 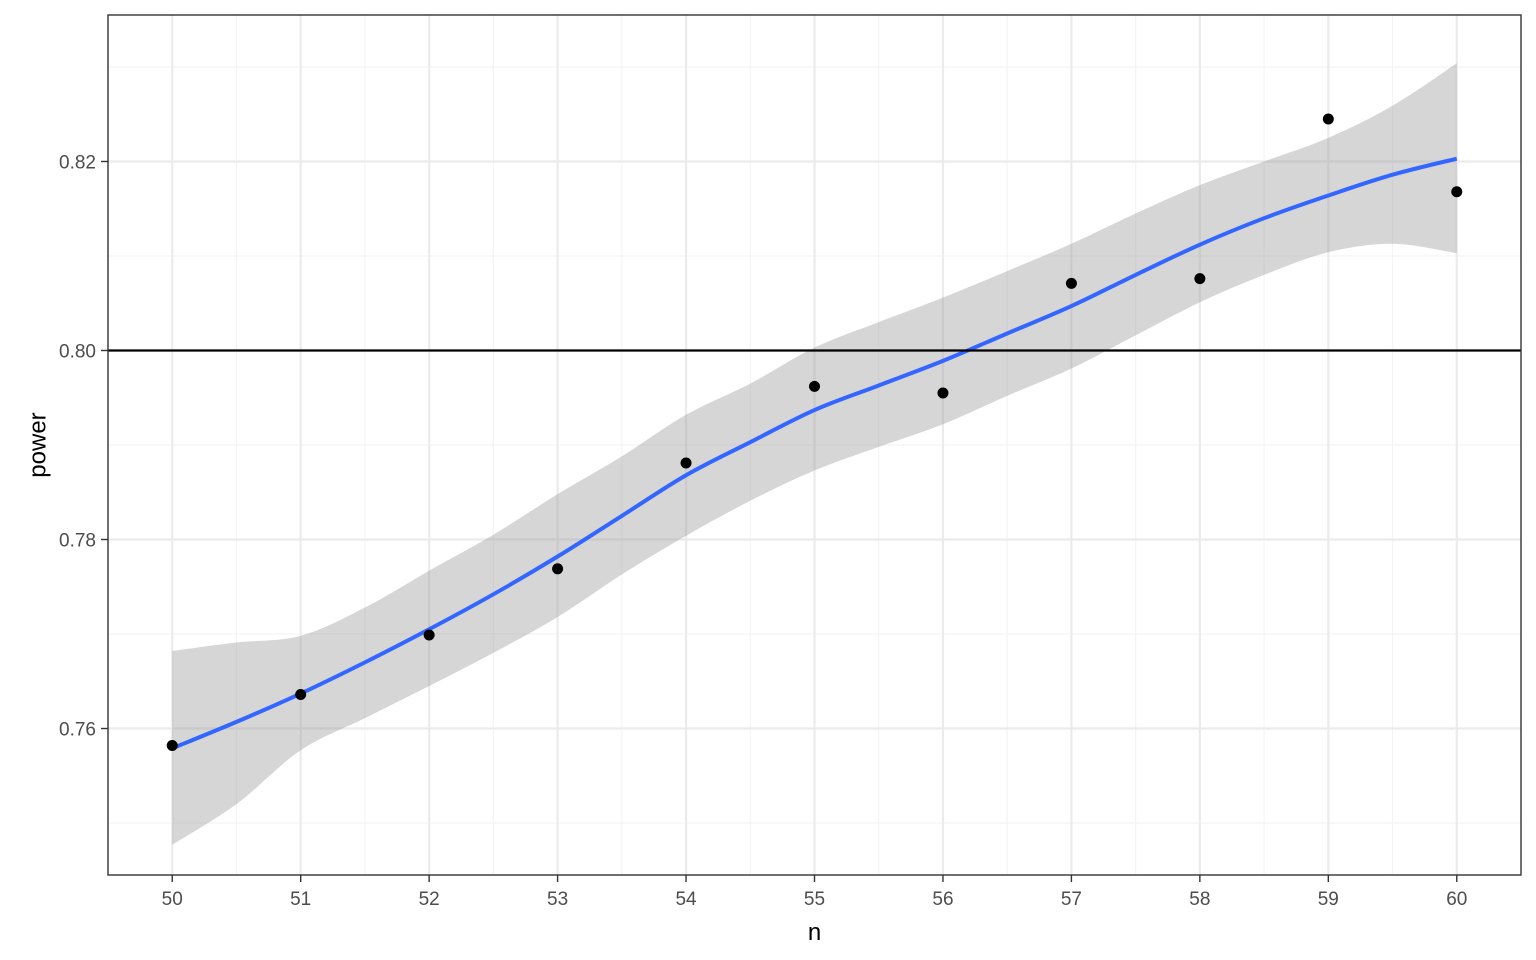 I want to click on x-axis: 50 51 52 53 54 55 56 57 58 59 60, so click(x=814, y=892).